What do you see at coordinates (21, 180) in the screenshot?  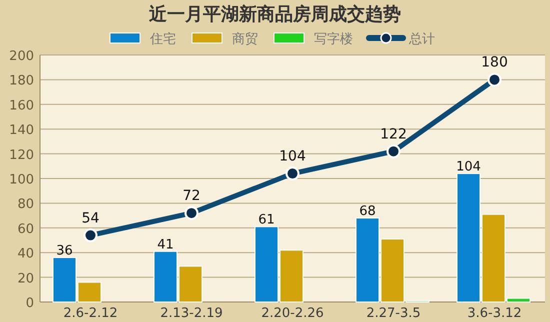 I see `y-tick-label: 100` at bounding box center [21, 180].